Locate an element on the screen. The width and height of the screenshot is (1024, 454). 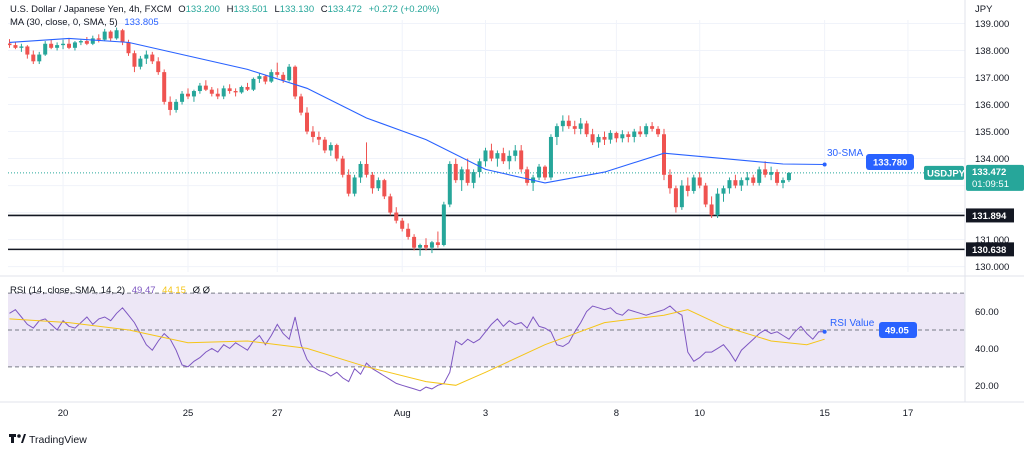
rsi-tick-label: 60.00 is located at coordinates (987, 312).